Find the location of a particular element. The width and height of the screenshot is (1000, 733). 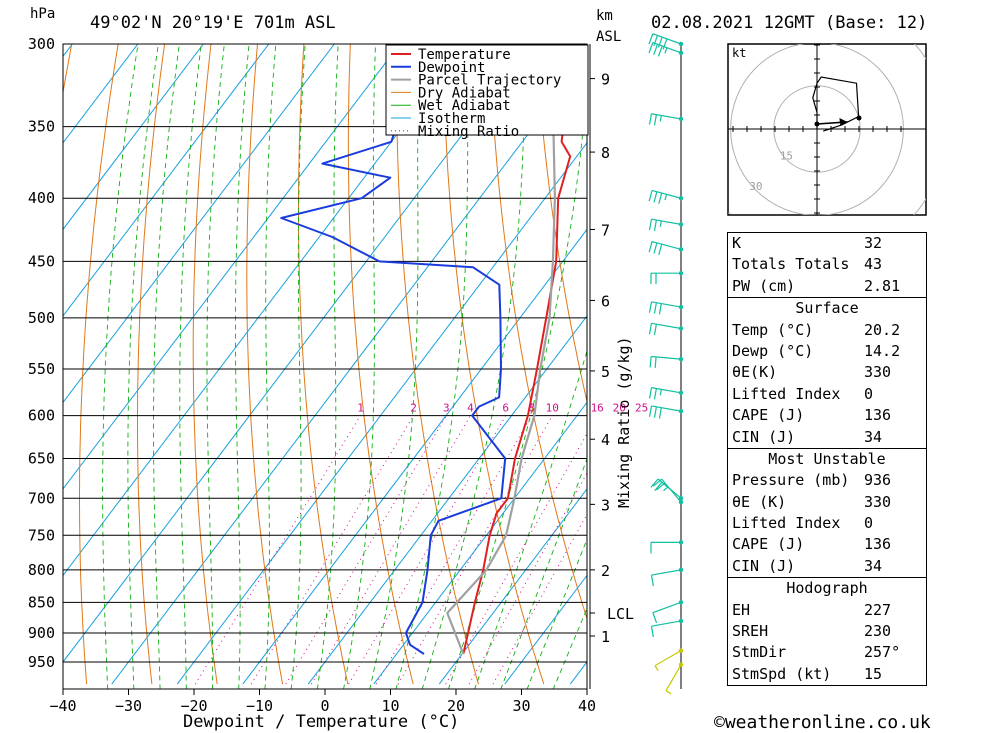

km-tick-label: LCL is located at coordinates (620, 614).